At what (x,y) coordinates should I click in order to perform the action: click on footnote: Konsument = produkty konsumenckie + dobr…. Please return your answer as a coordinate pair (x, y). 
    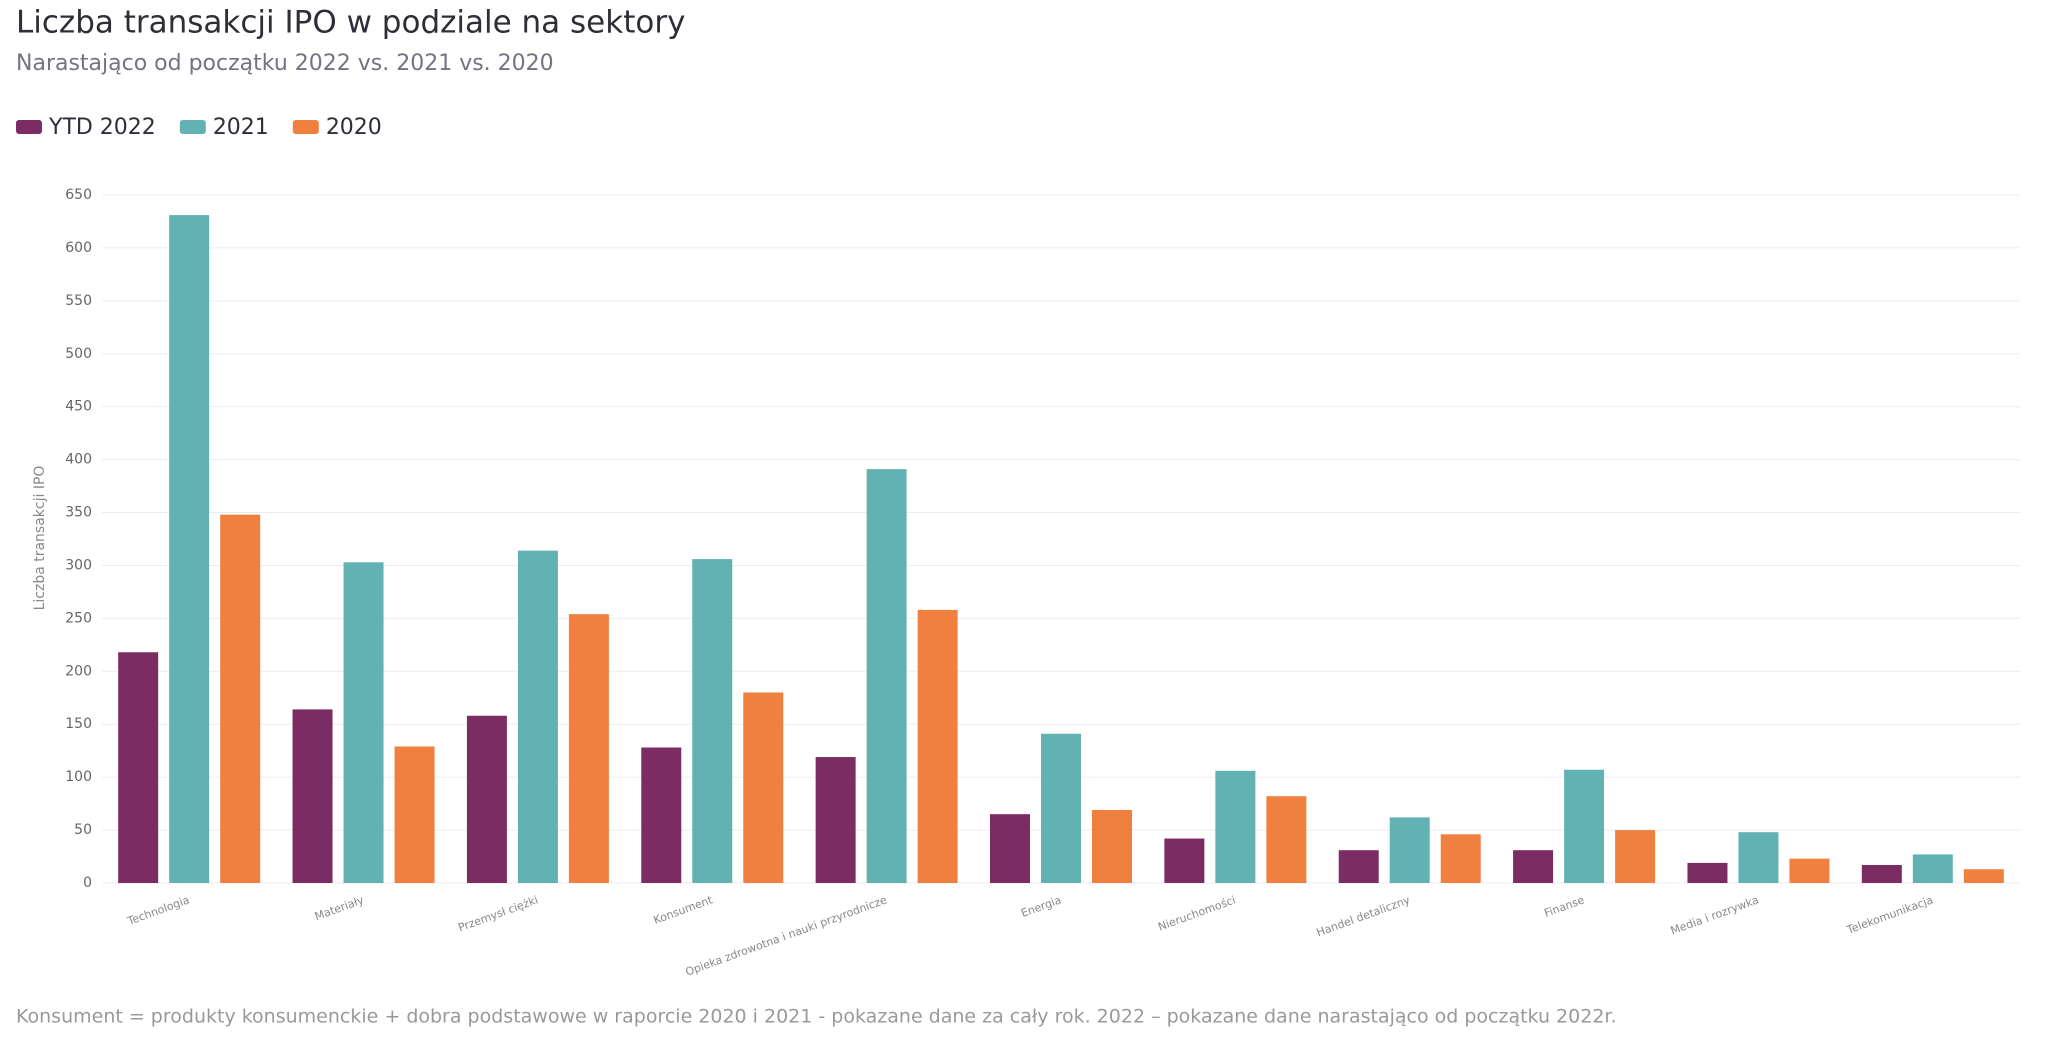
    Looking at the image, I should click on (816, 1017).